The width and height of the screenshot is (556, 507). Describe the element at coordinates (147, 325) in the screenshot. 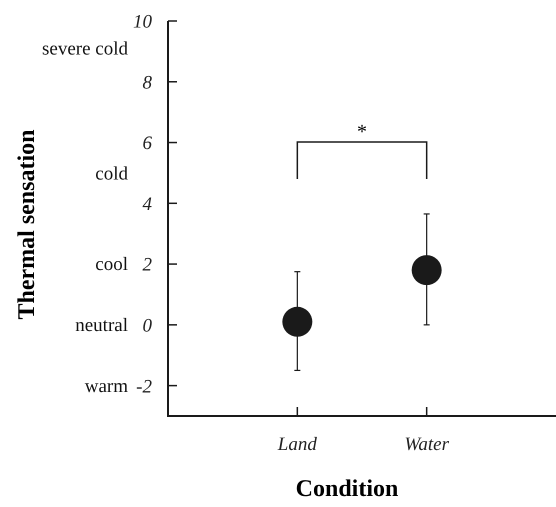

I see `y-tick-label: 0` at that location.